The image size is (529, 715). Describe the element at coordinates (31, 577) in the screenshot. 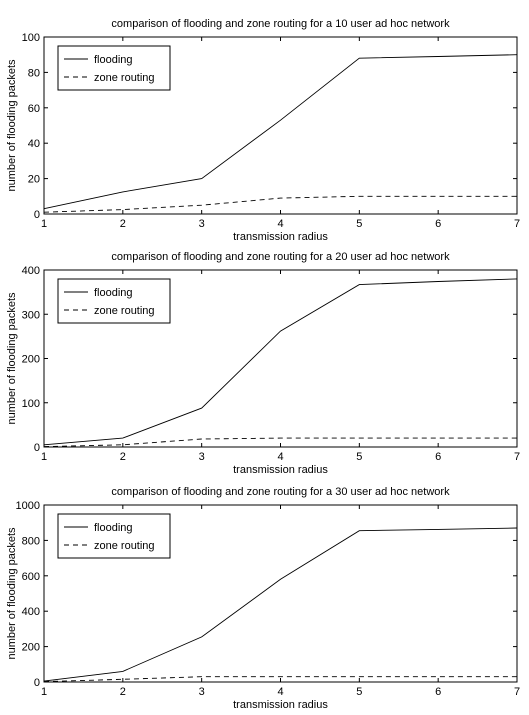

I see `y-tick-label: 600` at that location.